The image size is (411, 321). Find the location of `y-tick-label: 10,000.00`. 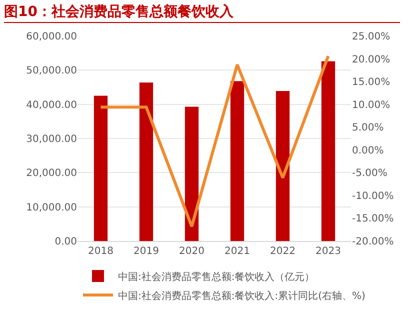

y-tick-label: 10,000.00 is located at coordinates (51, 208).